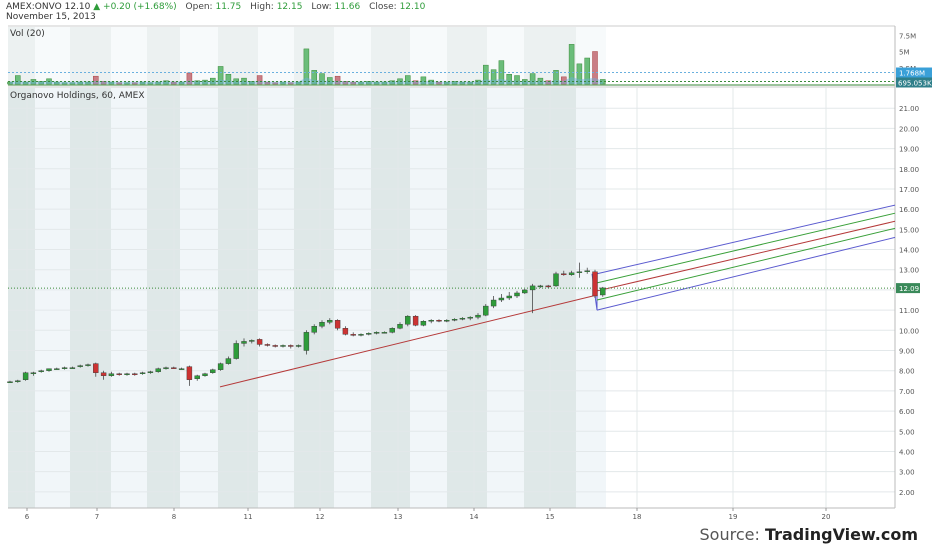 The height and width of the screenshot is (550, 932). I want to click on price-tick-label: 14.00, so click(909, 251).